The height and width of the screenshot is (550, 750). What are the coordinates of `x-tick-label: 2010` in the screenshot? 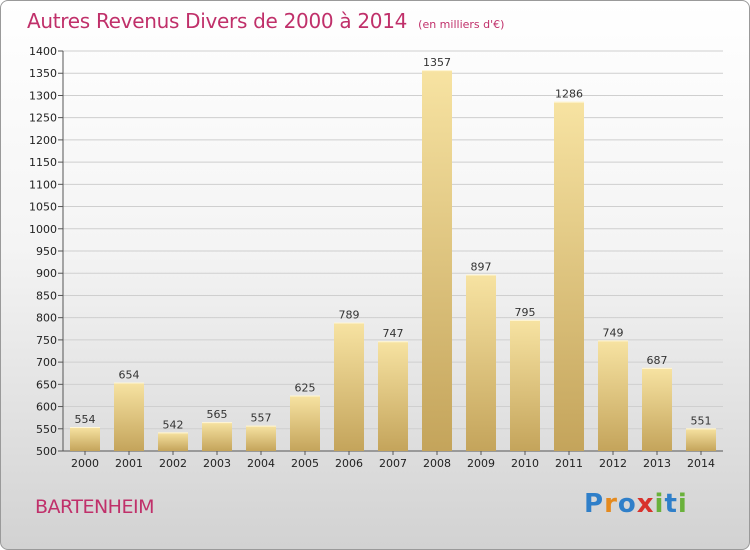 It's located at (525, 463).